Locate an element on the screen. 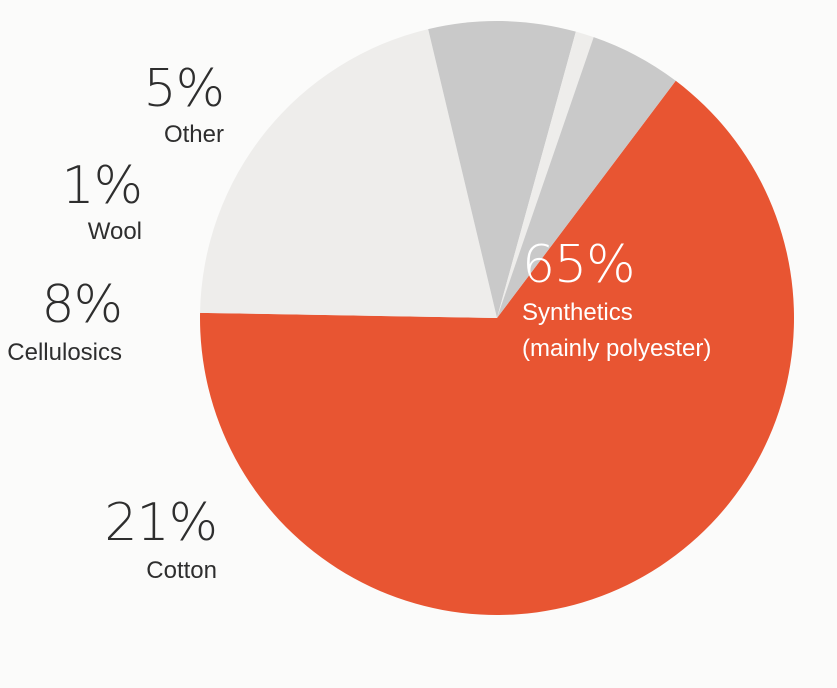 This screenshot has height=688, width=837. slice-label-cotton: 21% Cotton is located at coordinates (161, 538).